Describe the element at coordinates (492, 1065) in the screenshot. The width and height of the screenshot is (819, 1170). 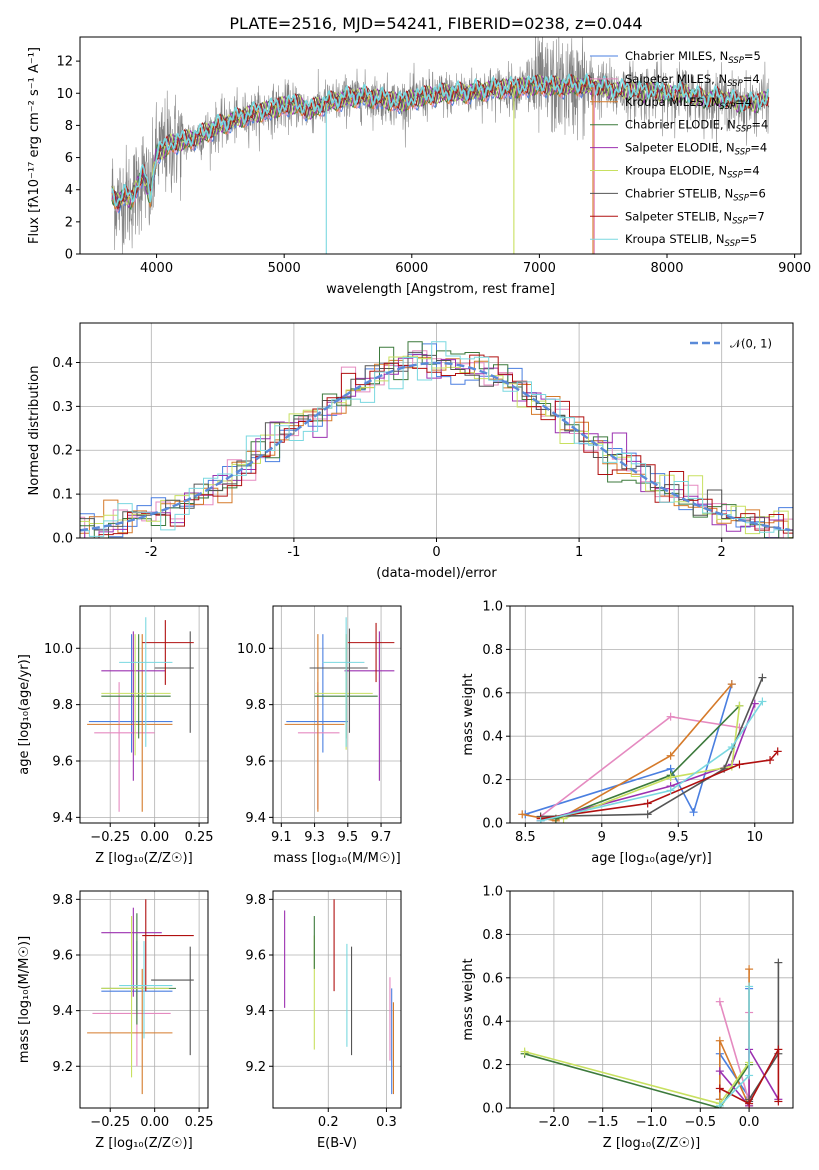
I see `y-tick-label: 0.2` at that location.